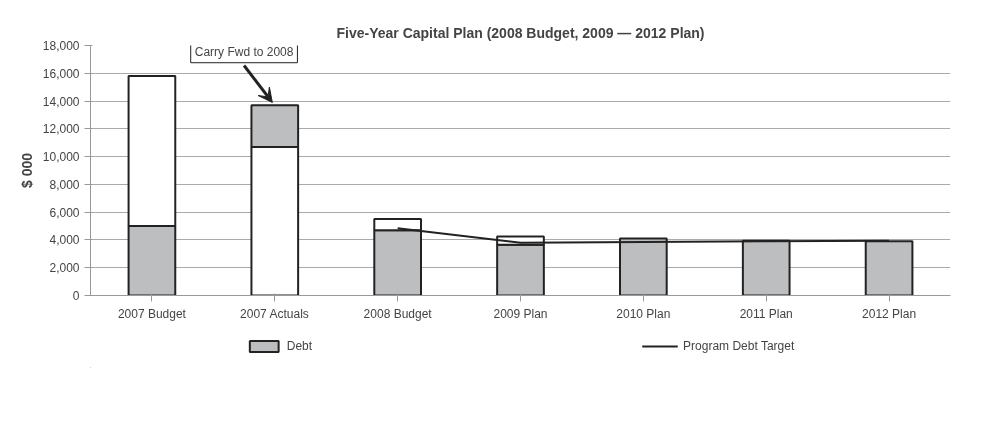 The image size is (1008, 446). Describe the element at coordinates (244, 51) in the screenshot. I see `annotation: Carry Fwd to 2008` at that location.